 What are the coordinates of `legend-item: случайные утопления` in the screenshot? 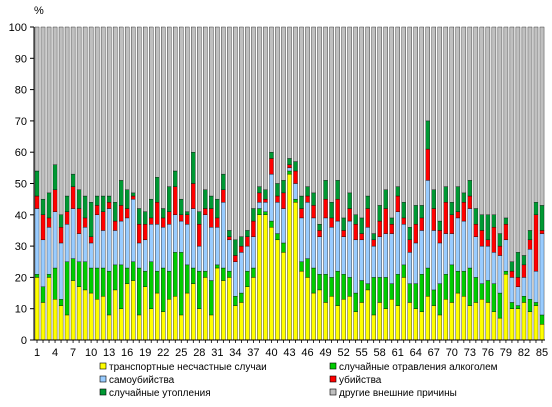 It's located at (155, 393).